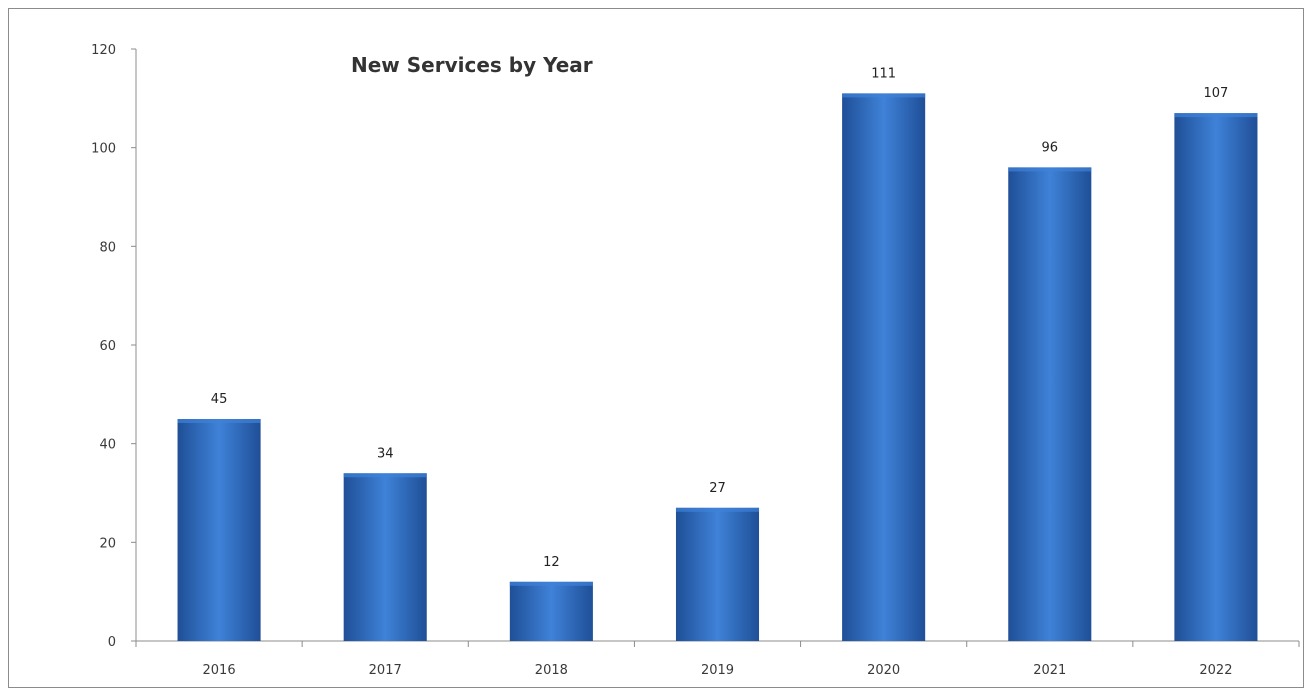  What do you see at coordinates (107, 543) in the screenshot?
I see `y-tick-label: 20` at bounding box center [107, 543].